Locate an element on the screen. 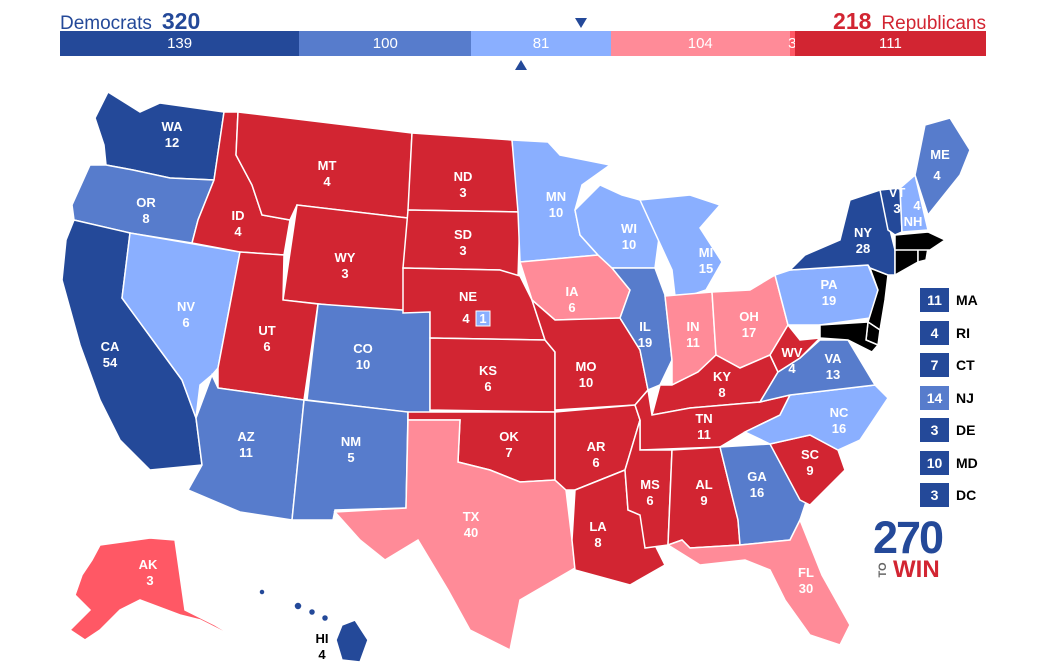 This screenshot has width=1050, height=670. vt-ev: 3 is located at coordinates (896, 208).